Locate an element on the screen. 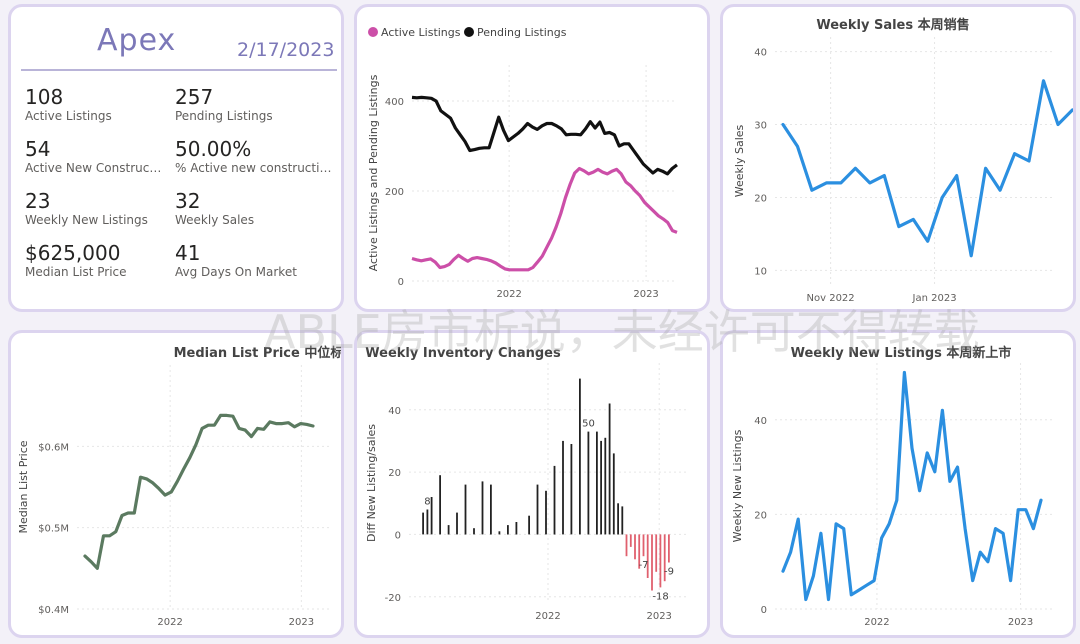 The image size is (1080, 644). y-tick-label: $0.4M is located at coordinates (53, 610).